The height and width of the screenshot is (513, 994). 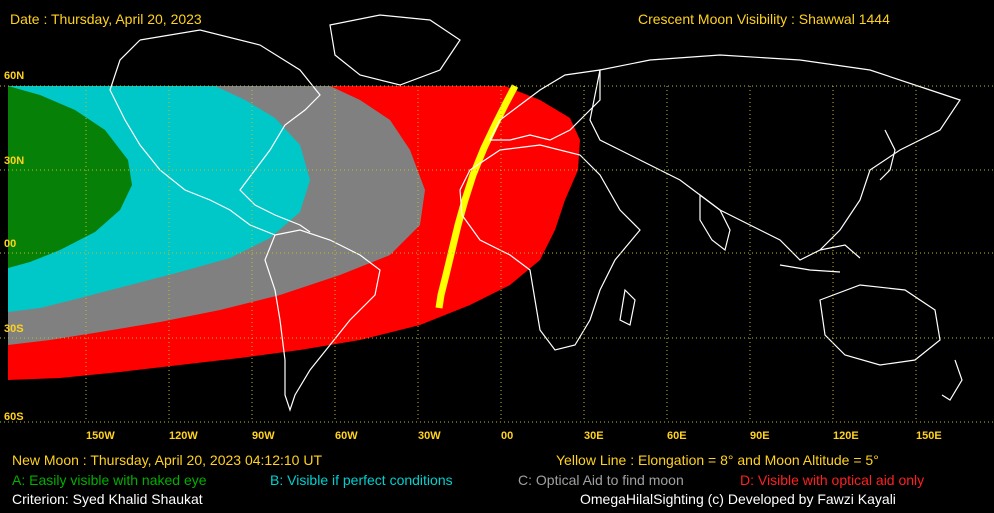 I want to click on legend-d: D: Visible with optical aid only, so click(x=832, y=480).